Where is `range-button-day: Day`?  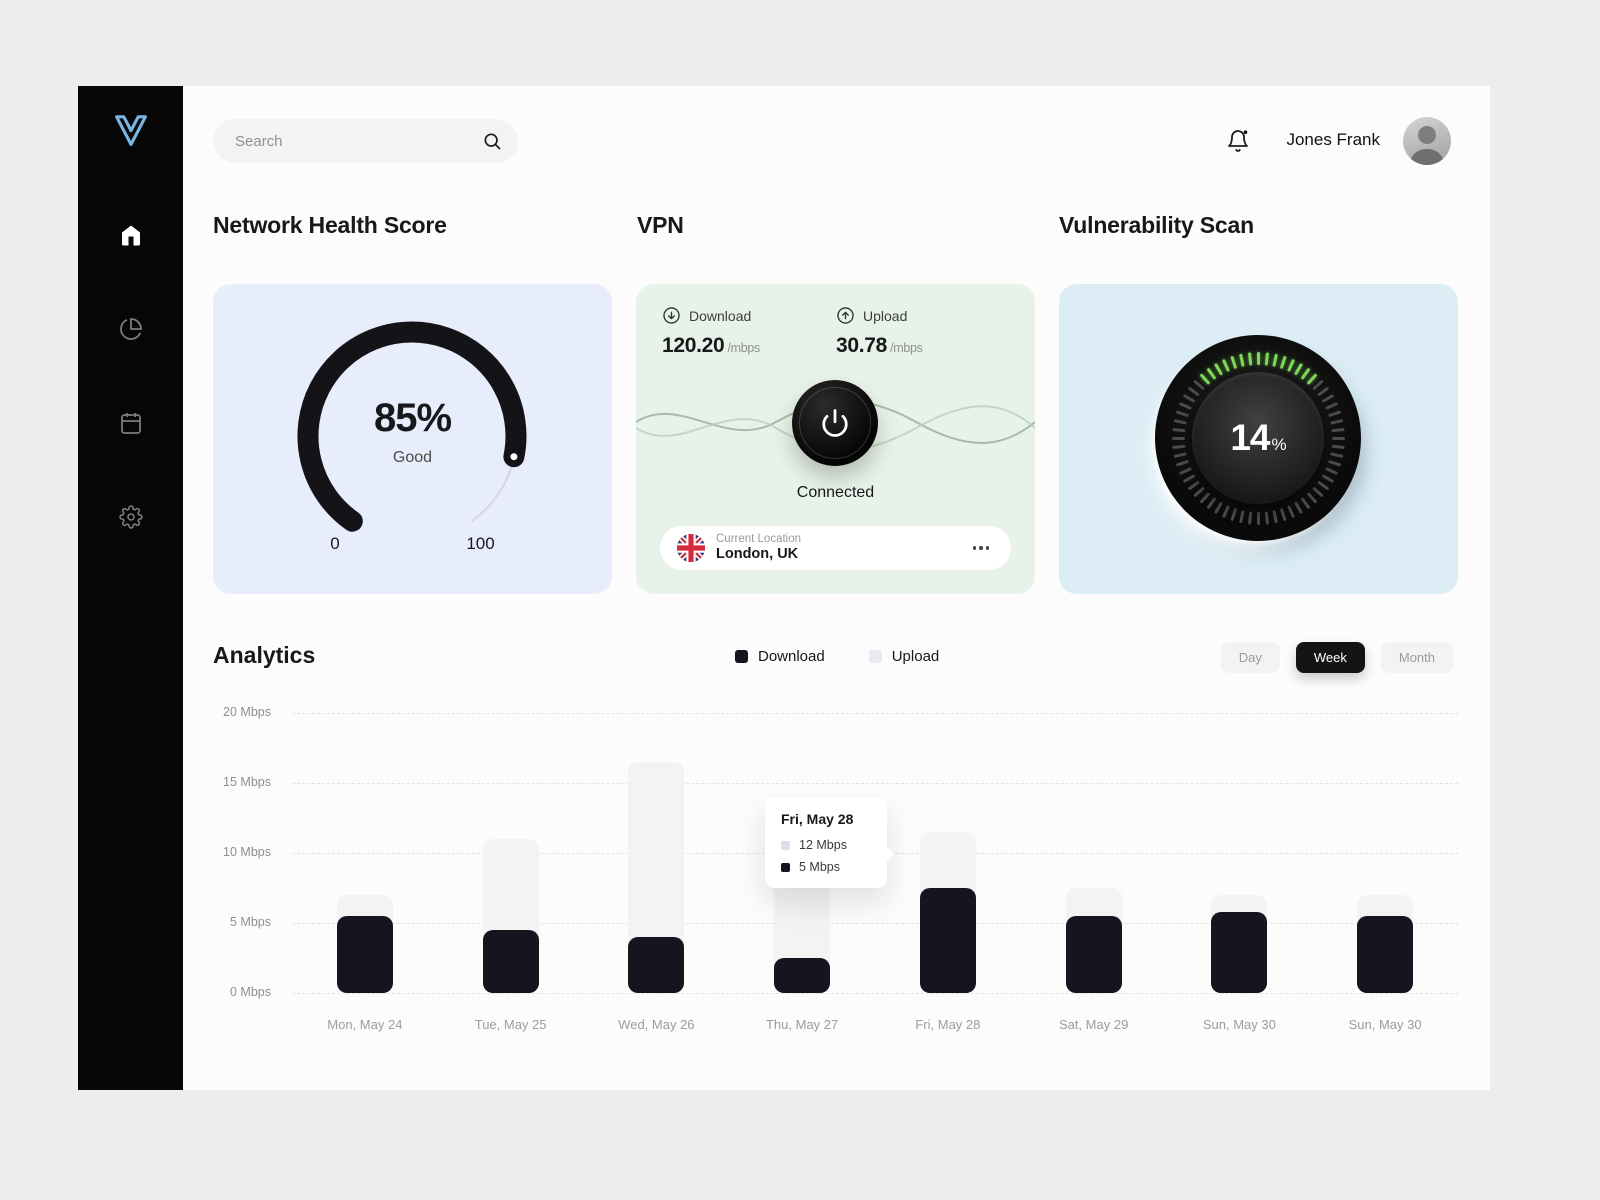
range-button-day: Day is located at coordinates (1250, 657).